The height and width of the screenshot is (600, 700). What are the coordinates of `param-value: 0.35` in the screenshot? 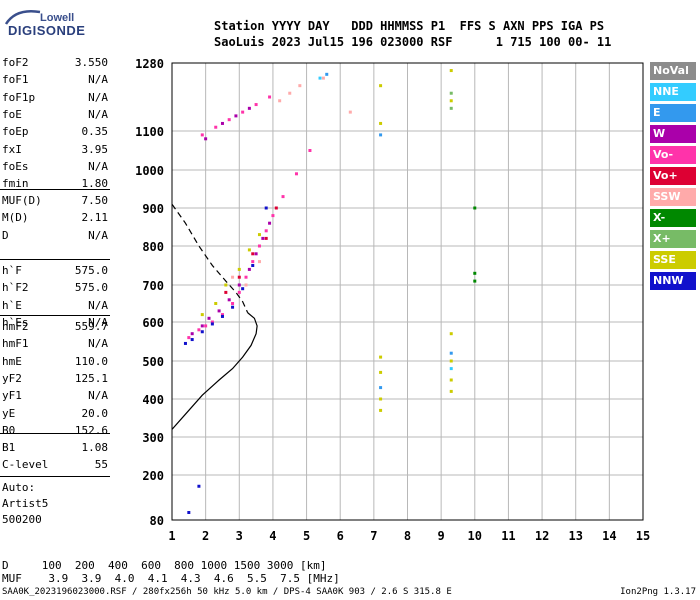 It's located at (95, 132).